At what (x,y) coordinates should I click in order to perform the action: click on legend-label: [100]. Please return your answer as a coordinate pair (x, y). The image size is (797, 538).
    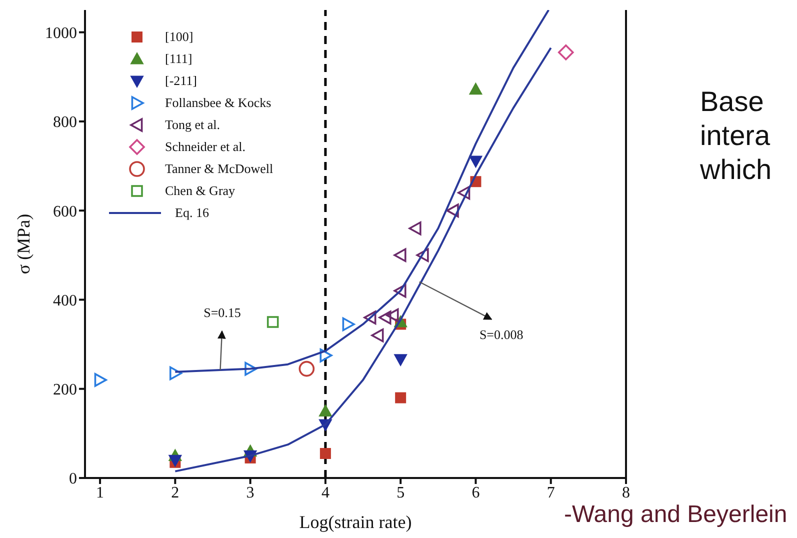
    Looking at the image, I should click on (179, 37).